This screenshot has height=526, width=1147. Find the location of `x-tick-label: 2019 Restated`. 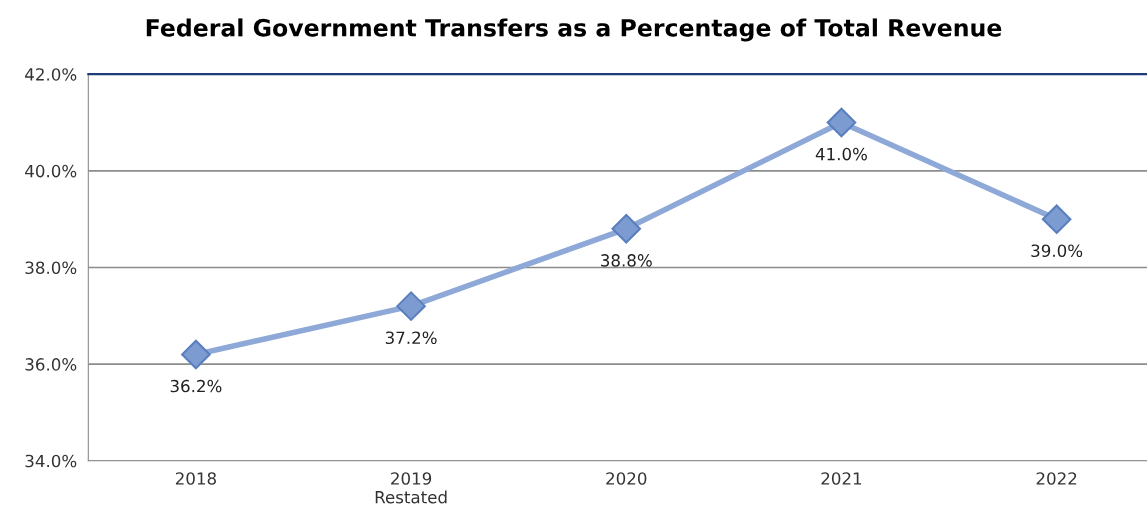

x-tick-label: 2019 Restated is located at coordinates (411, 488).